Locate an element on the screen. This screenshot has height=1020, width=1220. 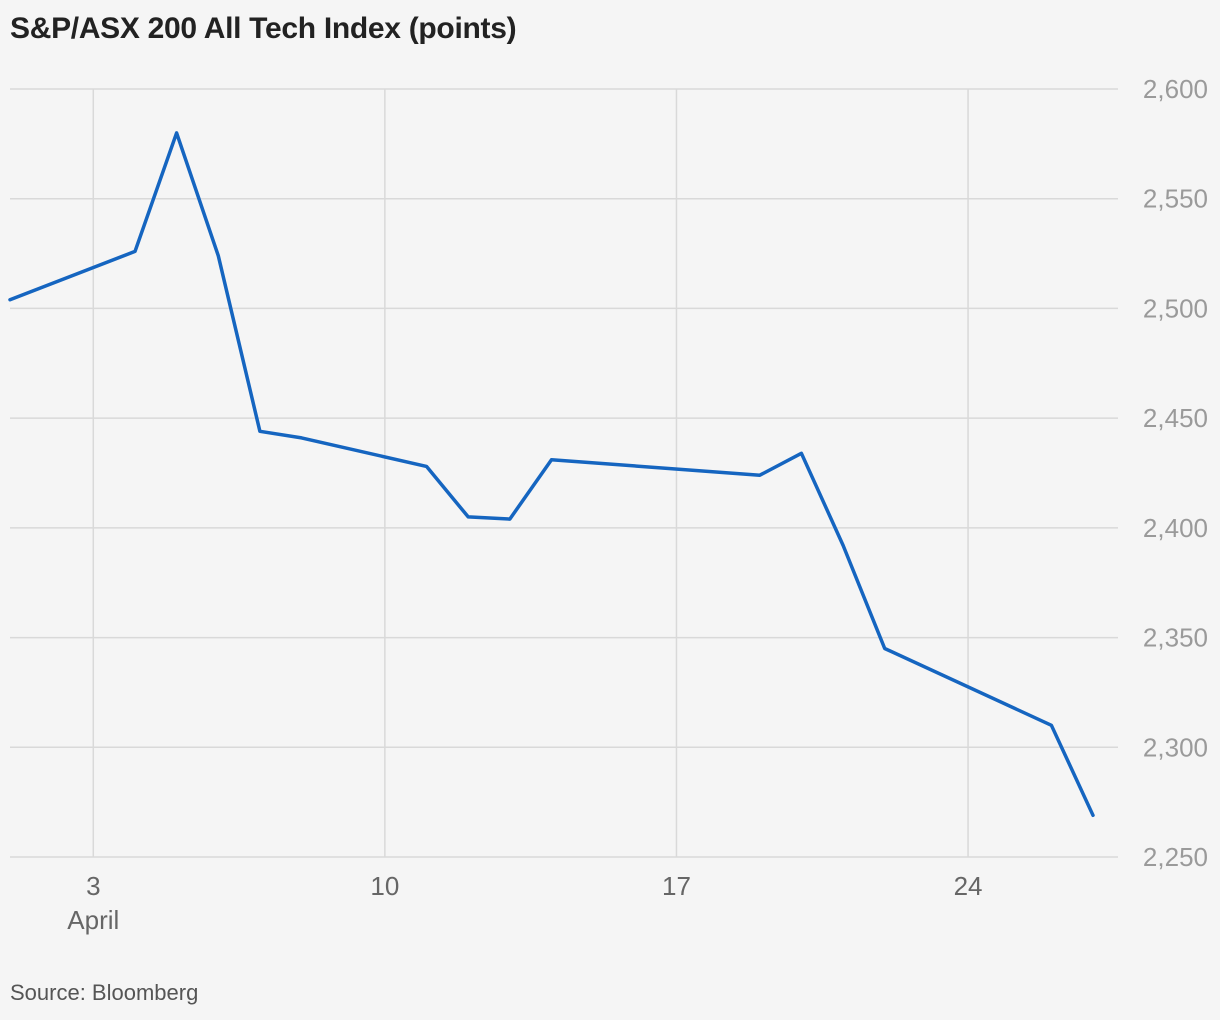
x-tick-sublabel: April is located at coordinates (93, 920).